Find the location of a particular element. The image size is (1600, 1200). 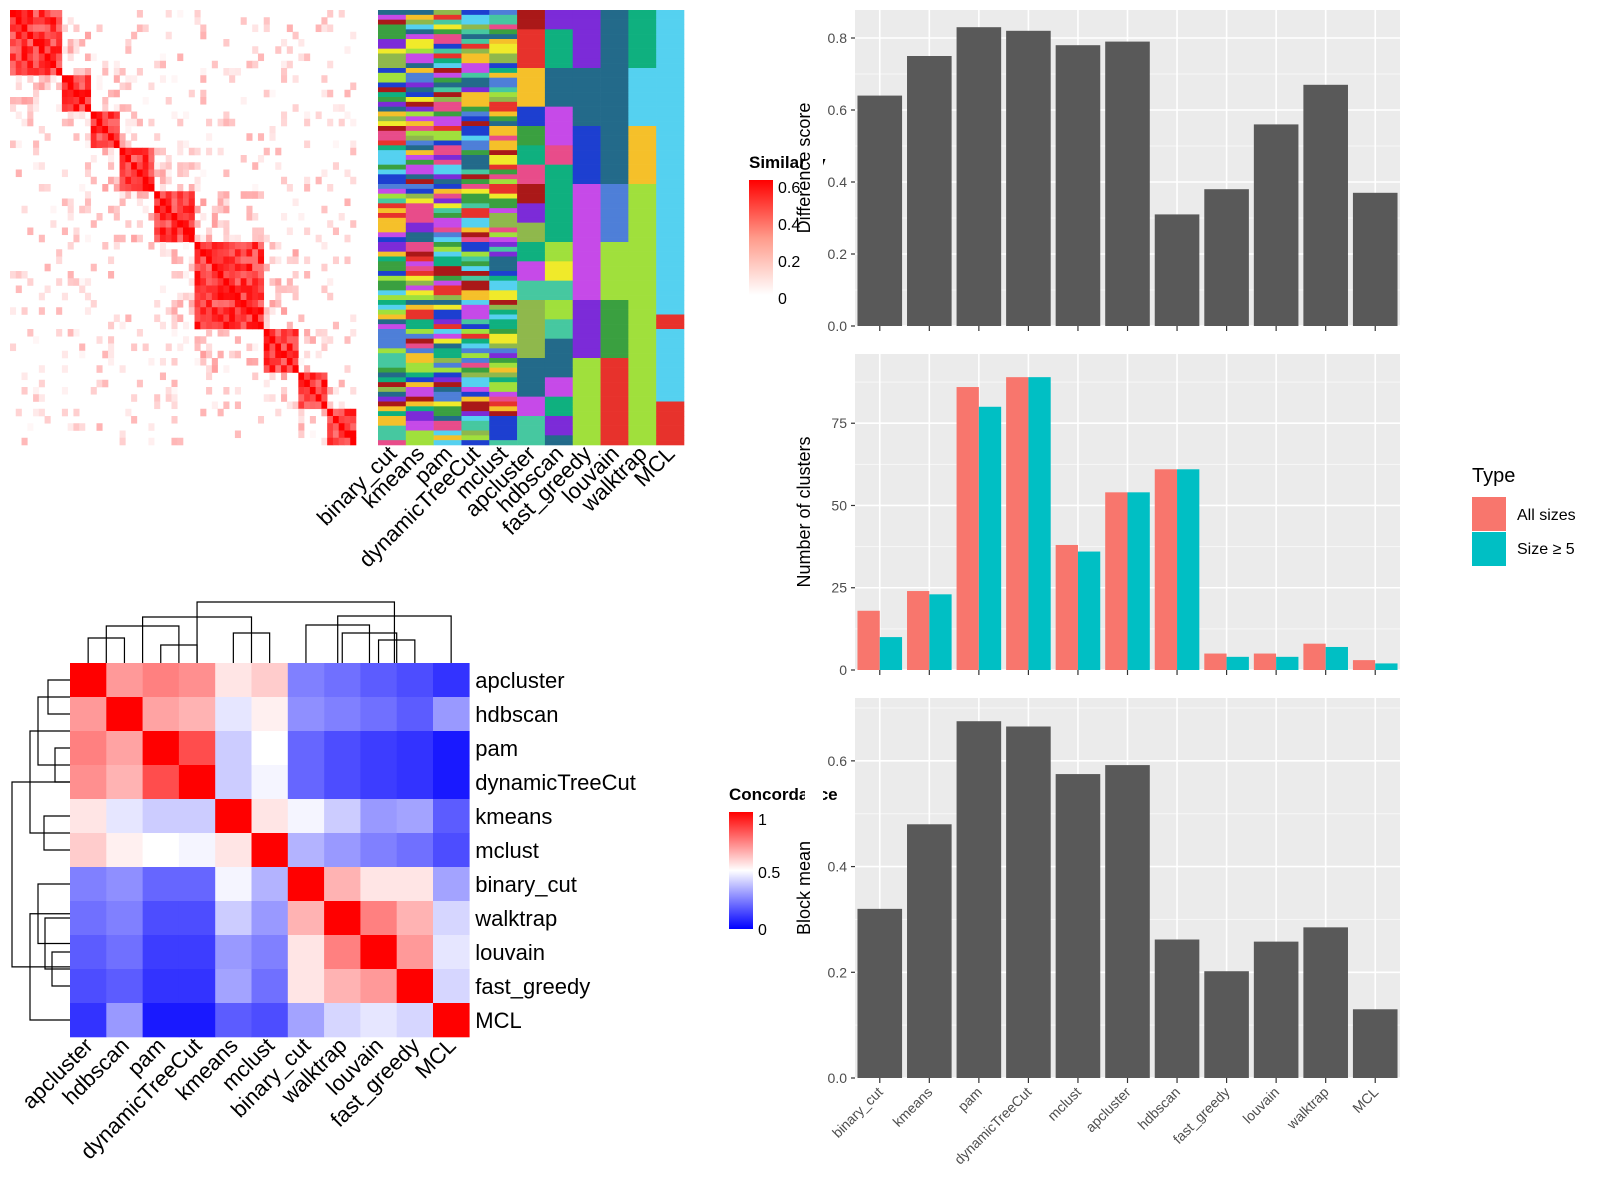

bar is located at coordinates (880, 210).